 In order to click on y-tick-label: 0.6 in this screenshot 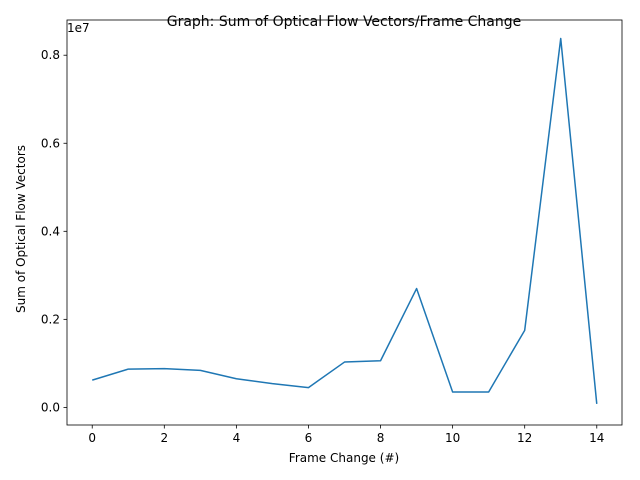, I will do `click(50, 143)`.